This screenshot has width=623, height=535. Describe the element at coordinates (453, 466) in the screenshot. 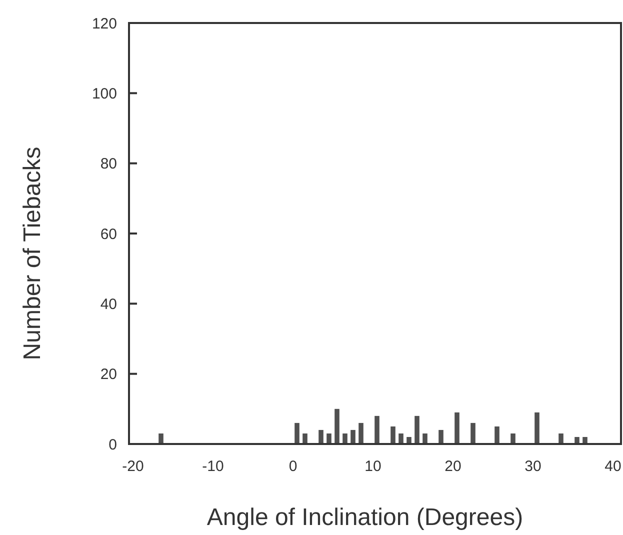

I see `x-tick-label: 20` at that location.